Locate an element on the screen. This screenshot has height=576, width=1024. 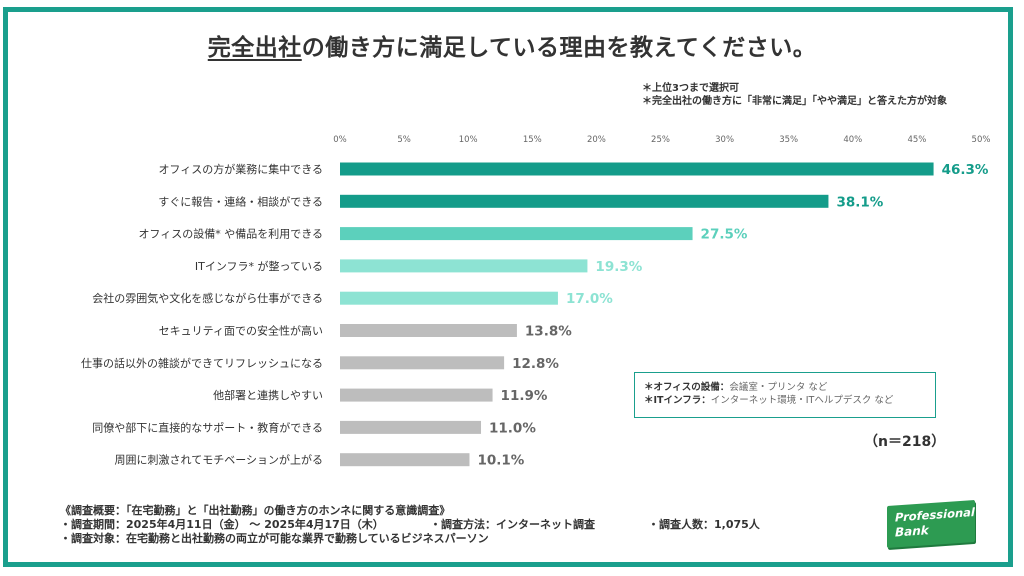
survey-title: 《調査概要：「在宅勤務」と「出社勤務」の働き方のホンネに関する意識調査》 is located at coordinates (255, 510).